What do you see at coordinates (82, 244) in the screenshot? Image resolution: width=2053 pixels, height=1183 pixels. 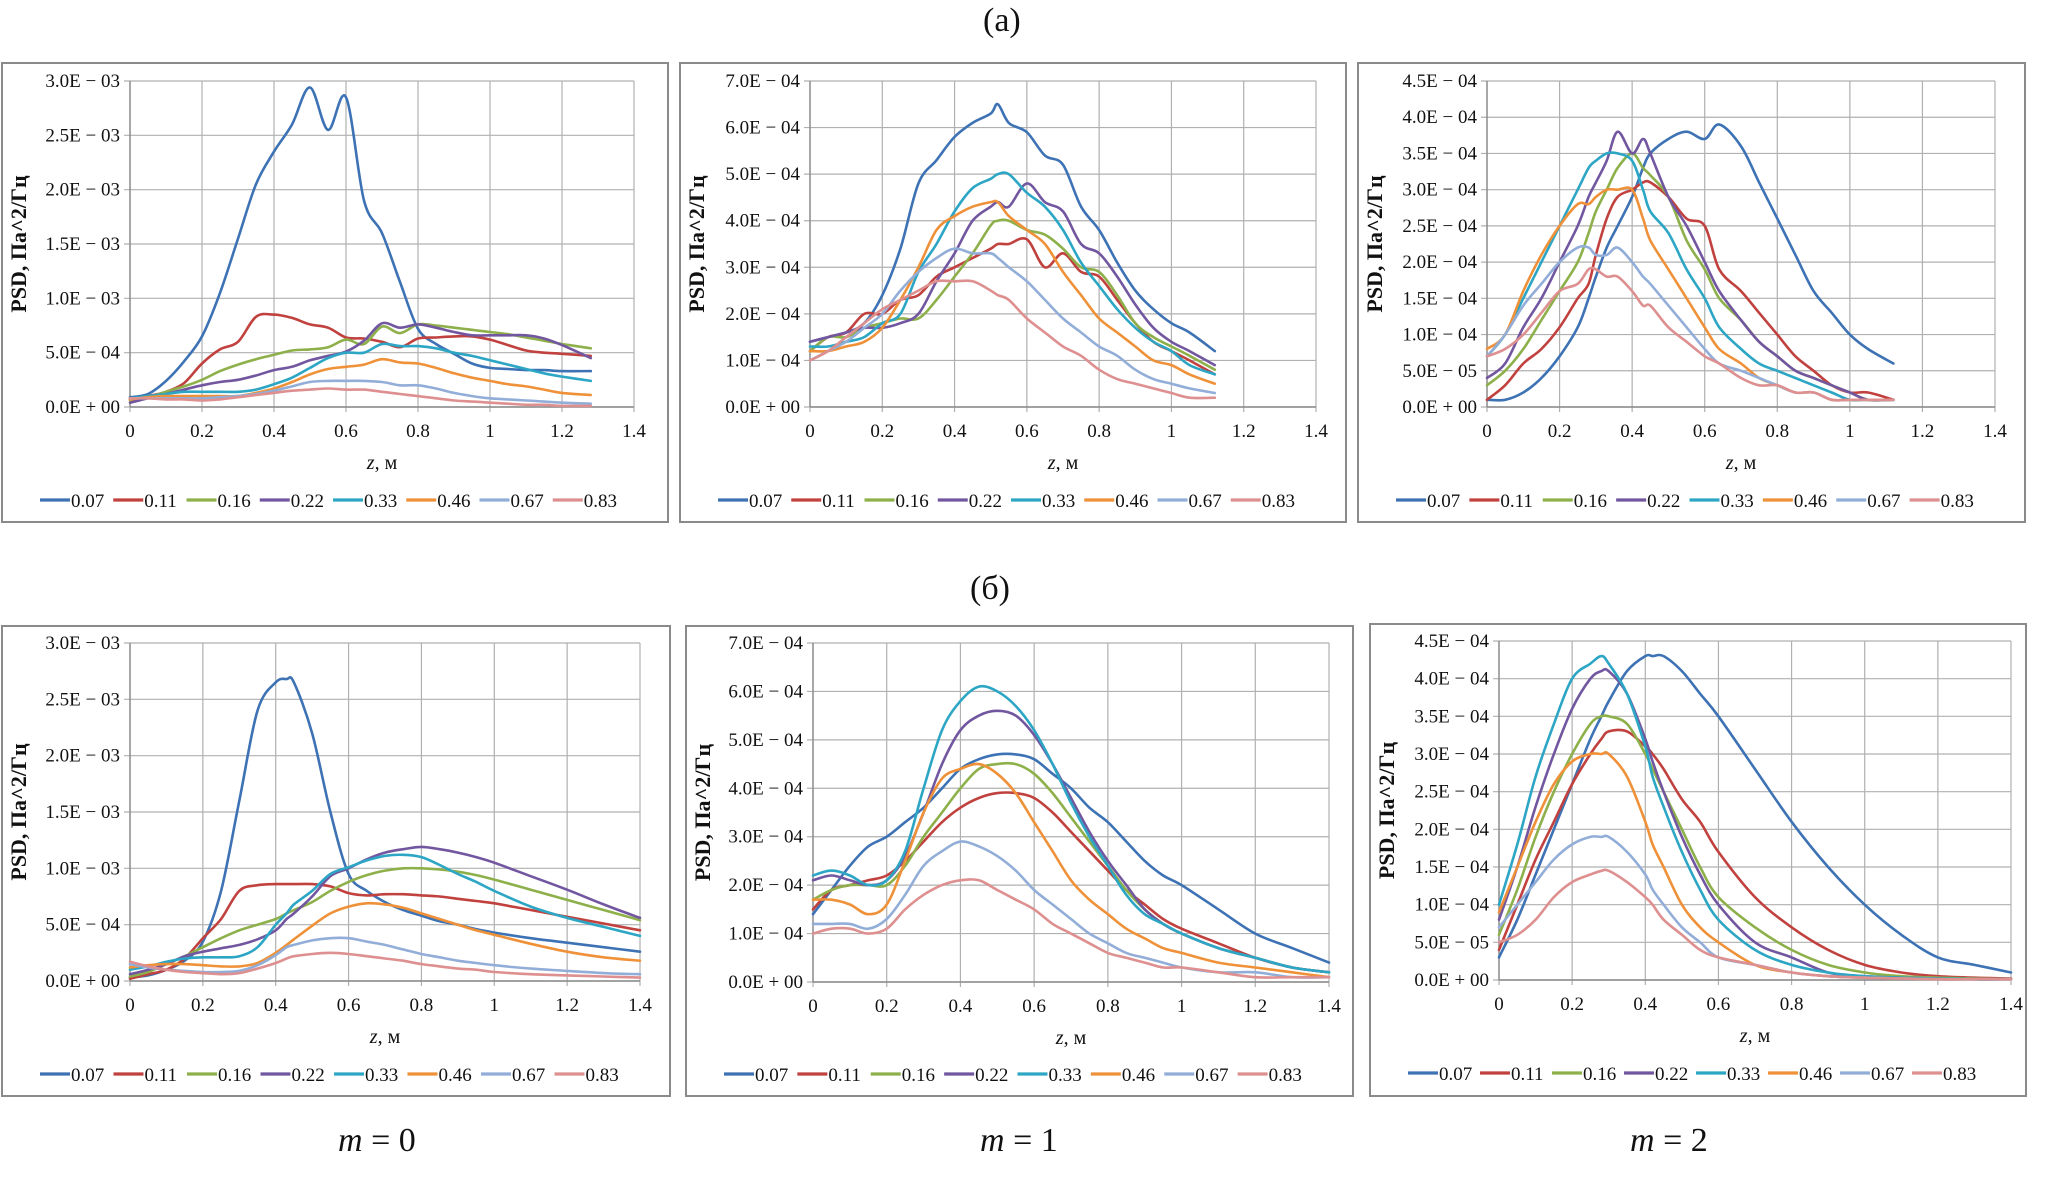 I see `y-tick-label: 1.5E − 03` at bounding box center [82, 244].